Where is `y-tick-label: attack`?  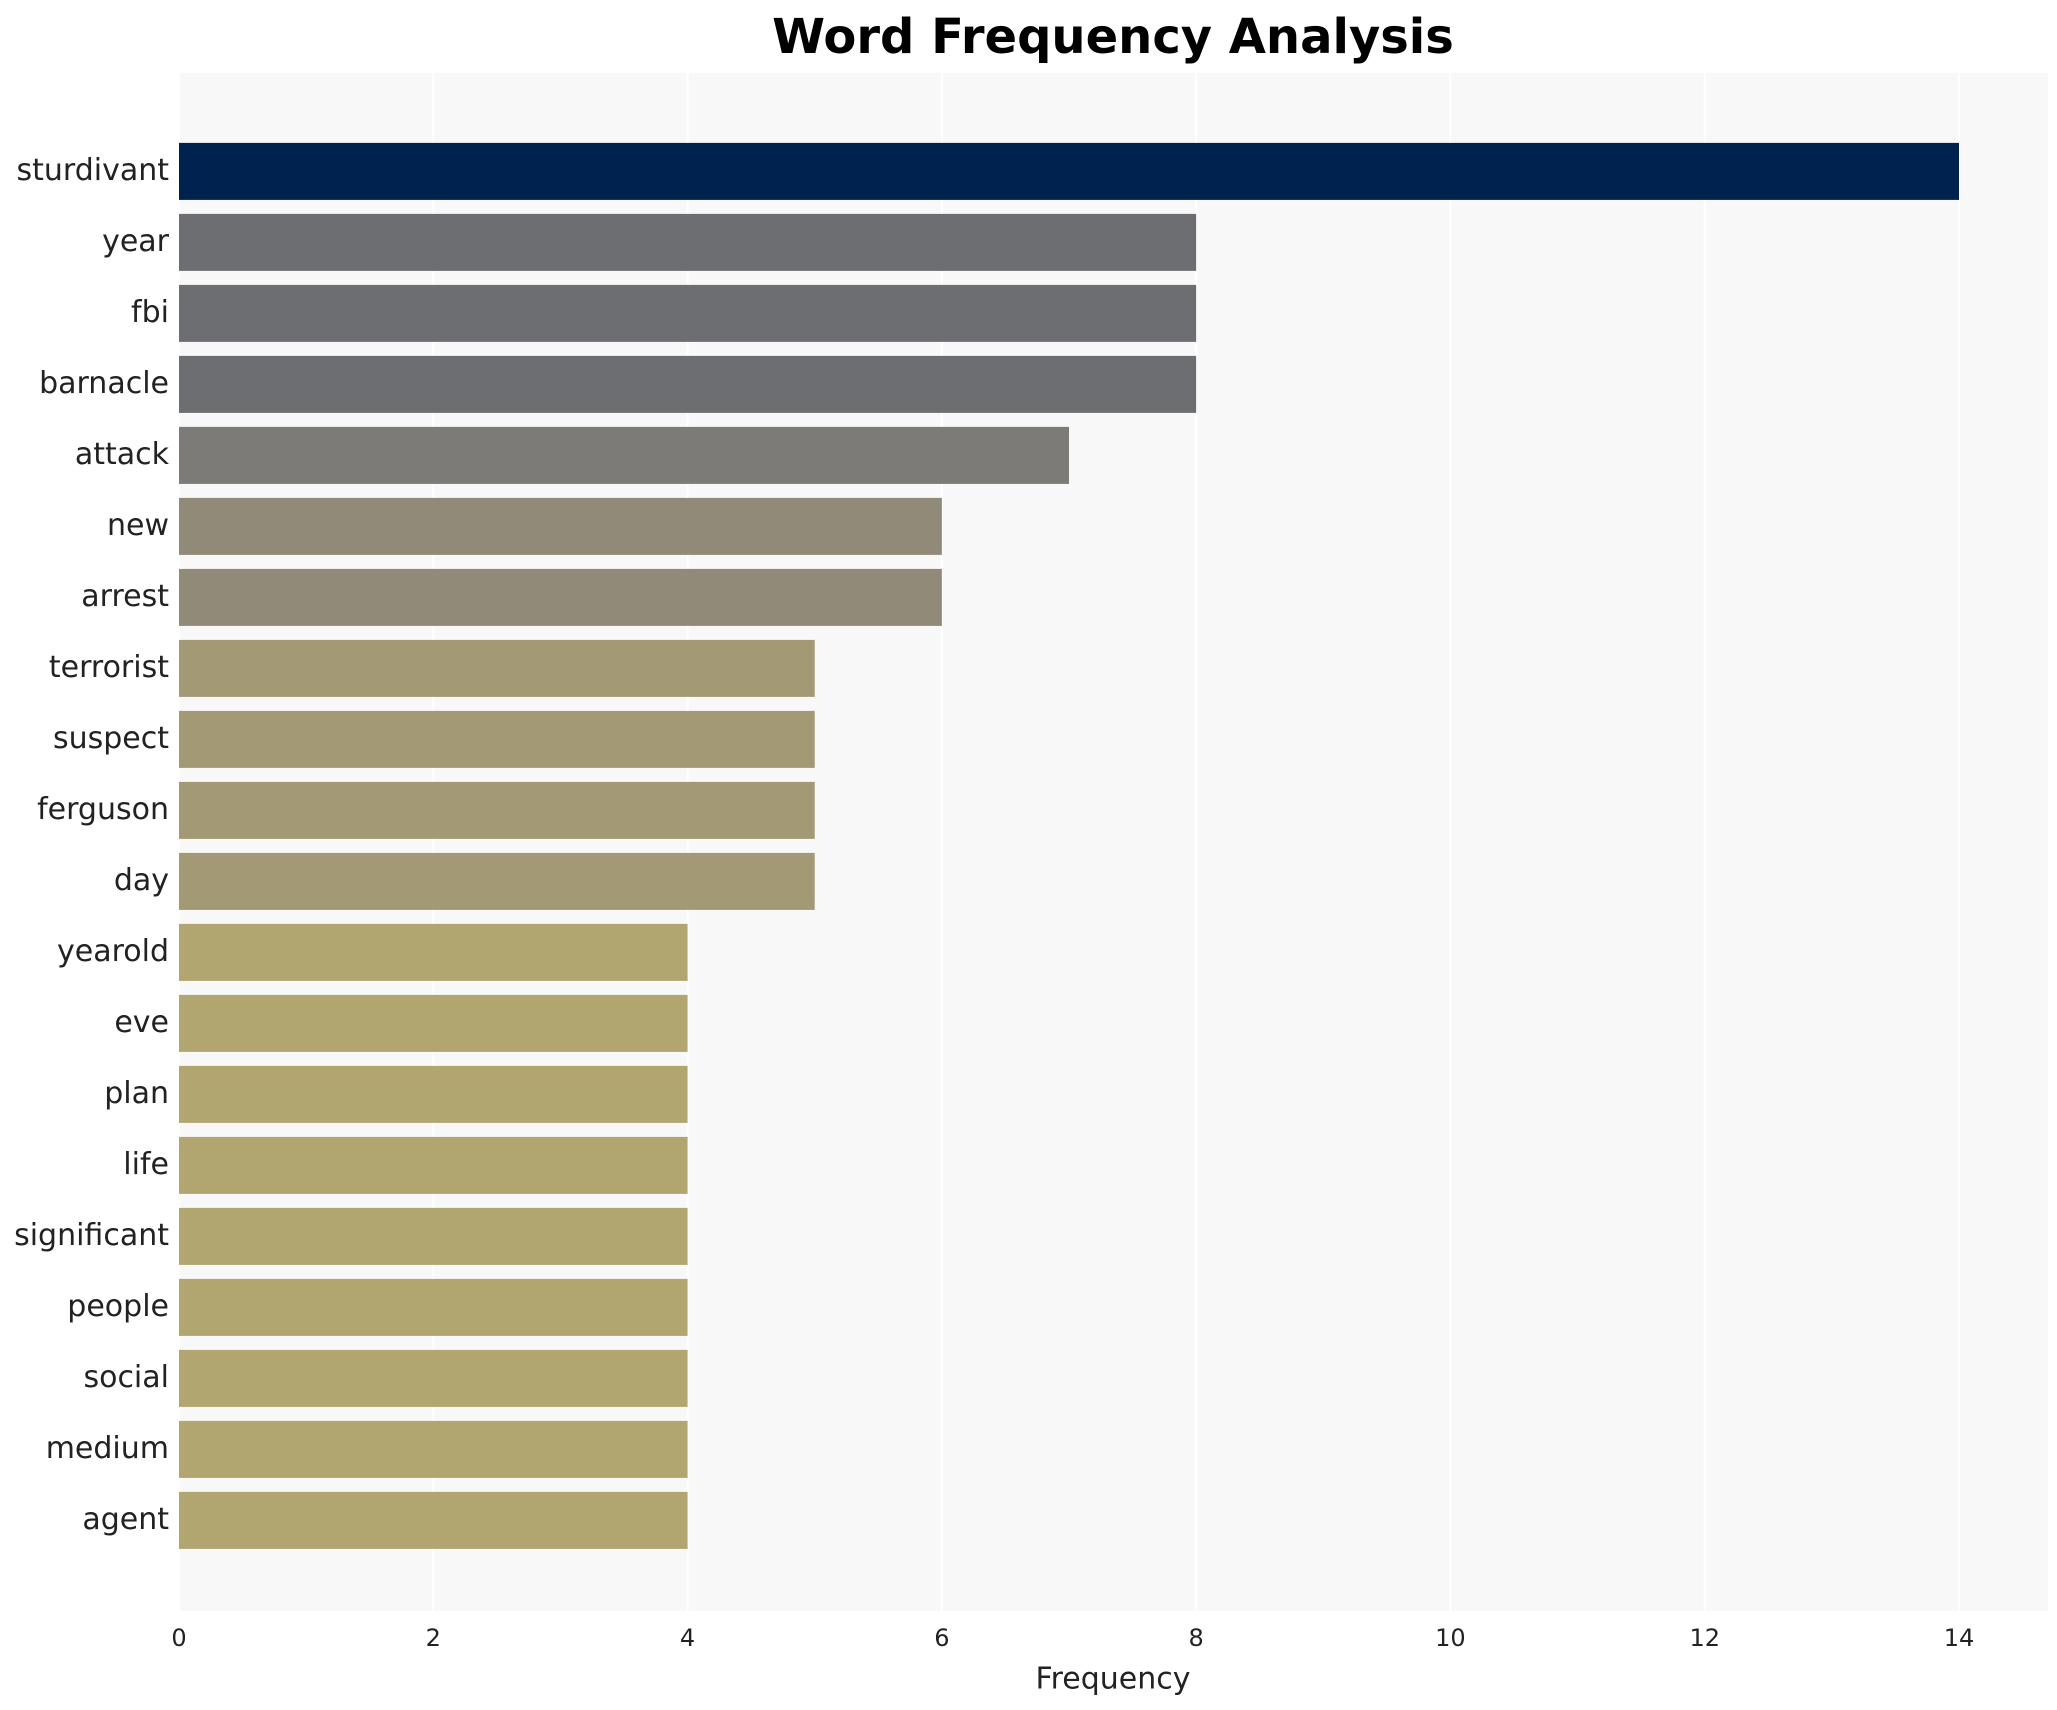 y-tick-label: attack is located at coordinates (122, 454).